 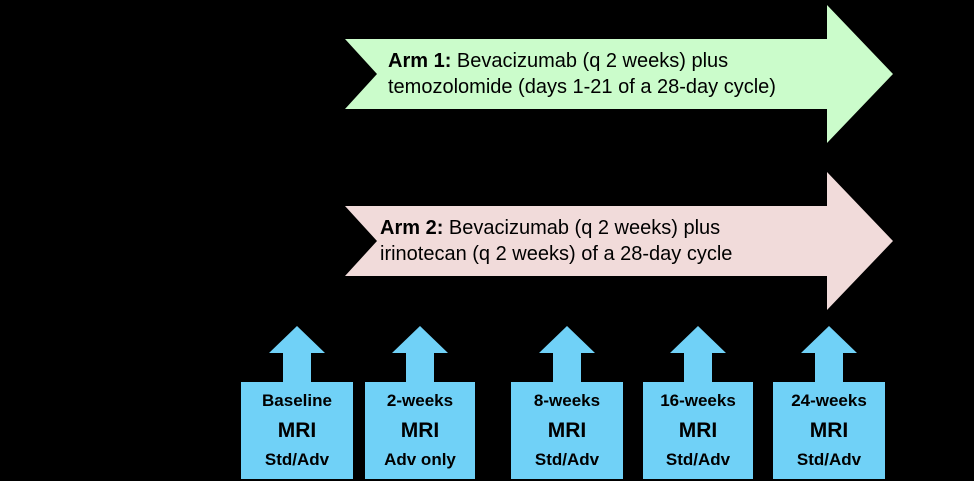 I want to click on up-arrow-icon-baseline, so click(x=297, y=354).